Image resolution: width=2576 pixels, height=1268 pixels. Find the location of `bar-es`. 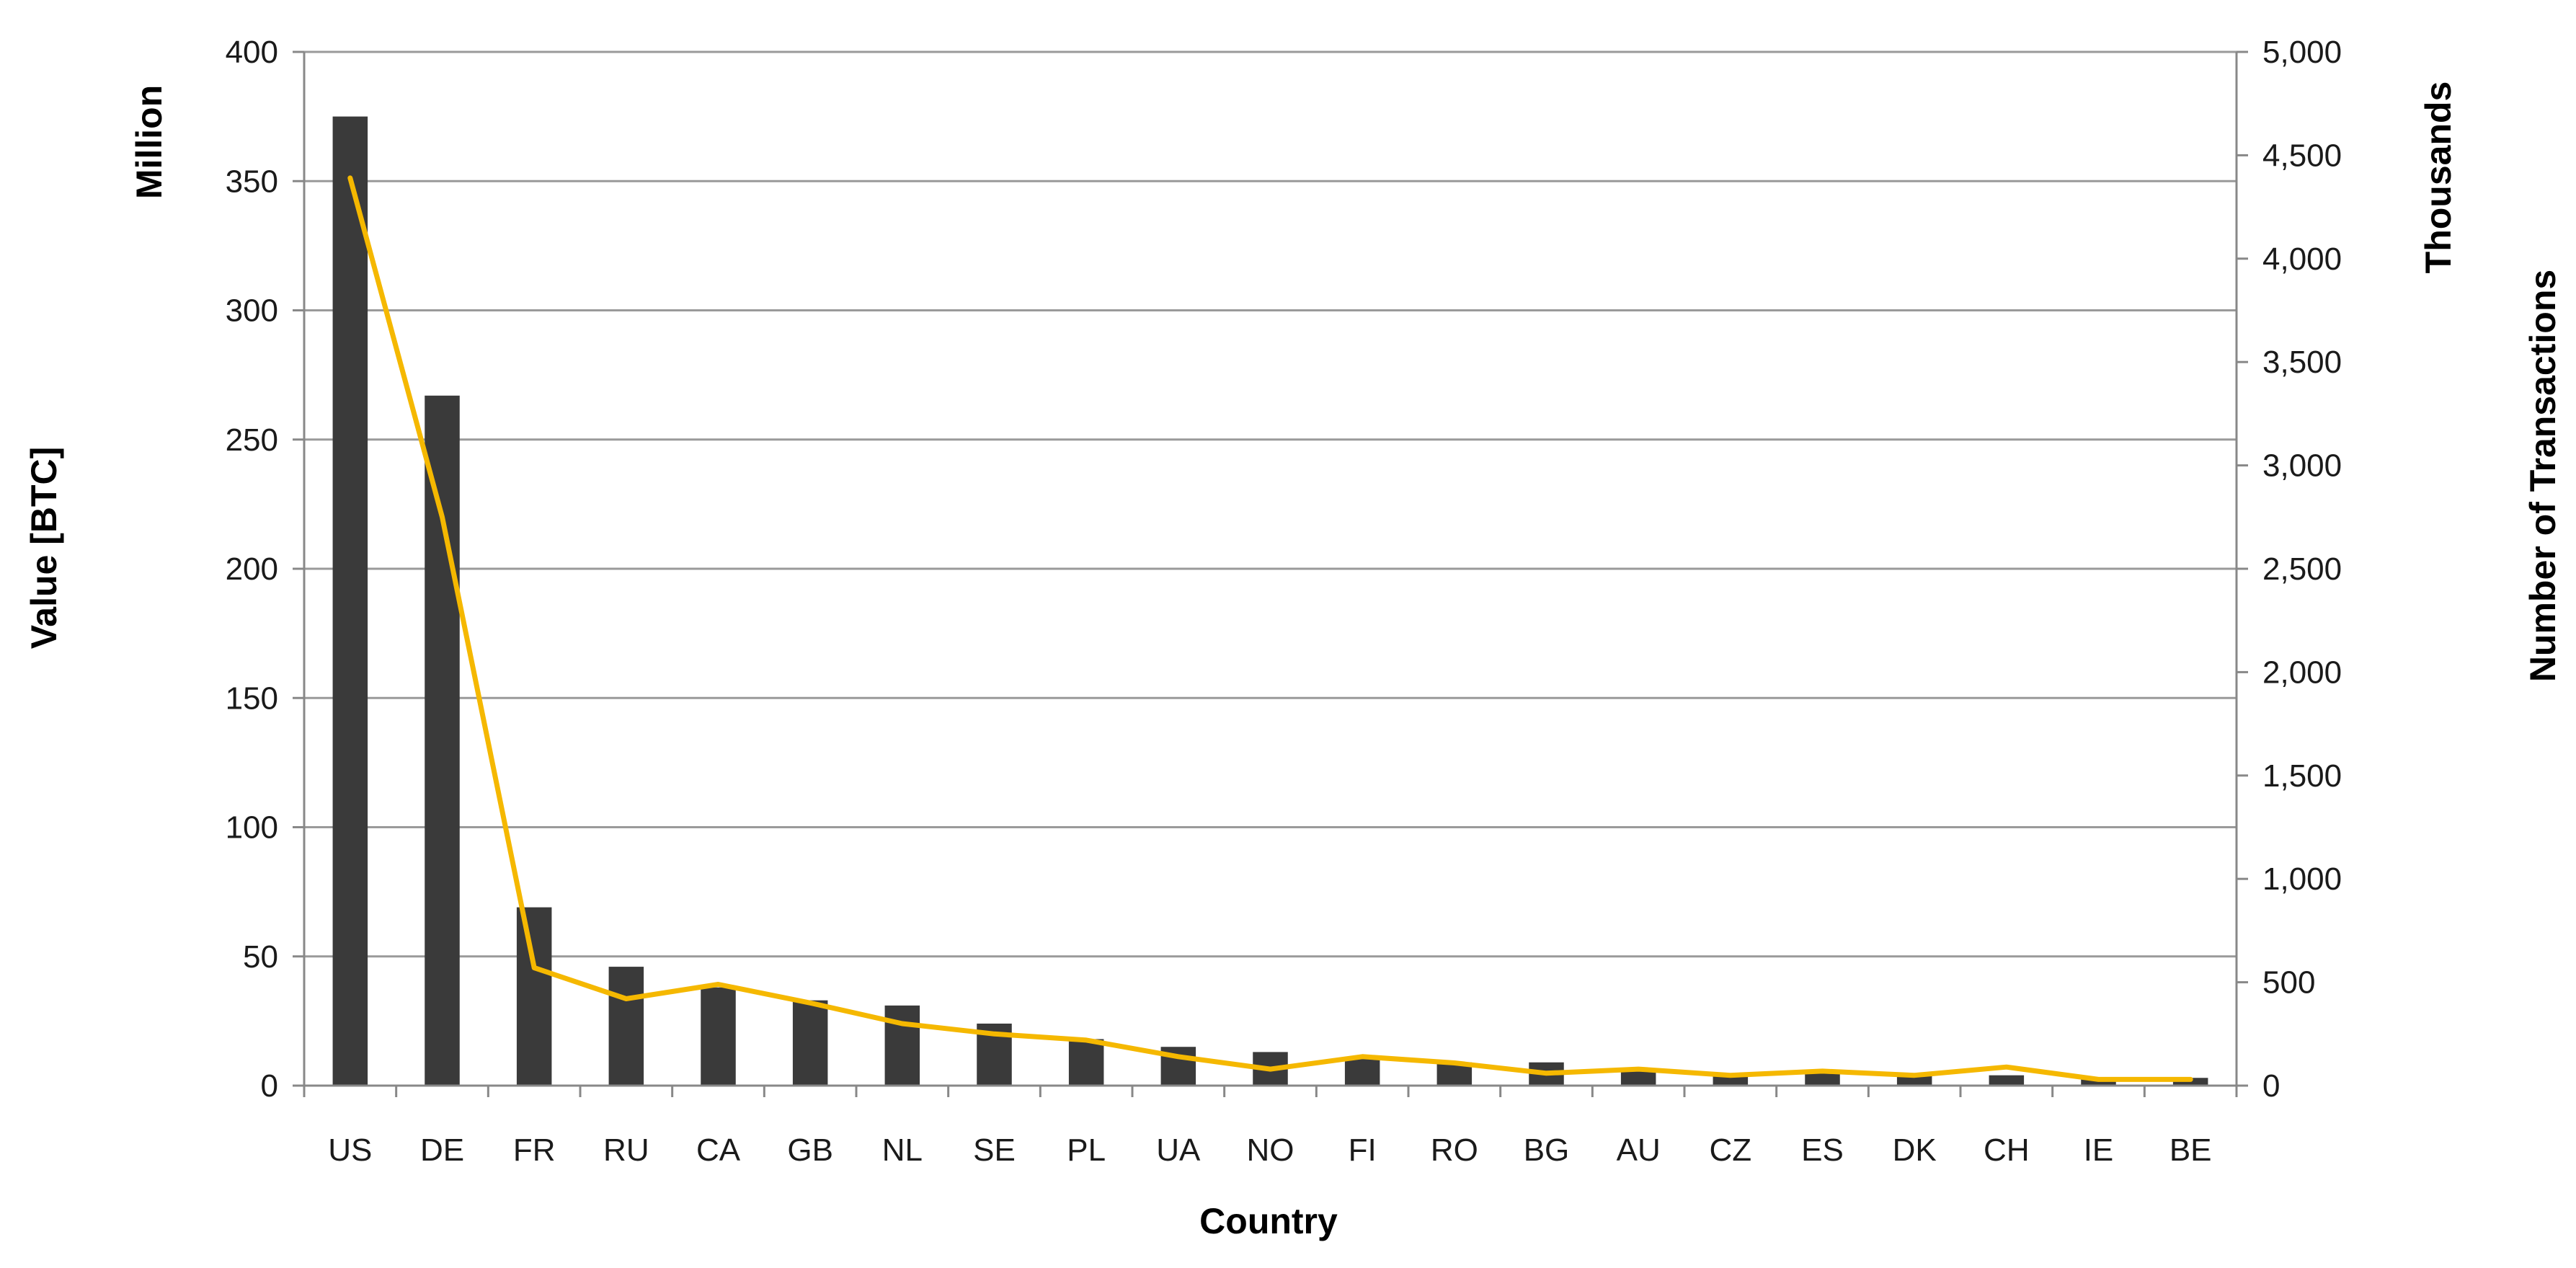

bar-es is located at coordinates (1822, 1079).